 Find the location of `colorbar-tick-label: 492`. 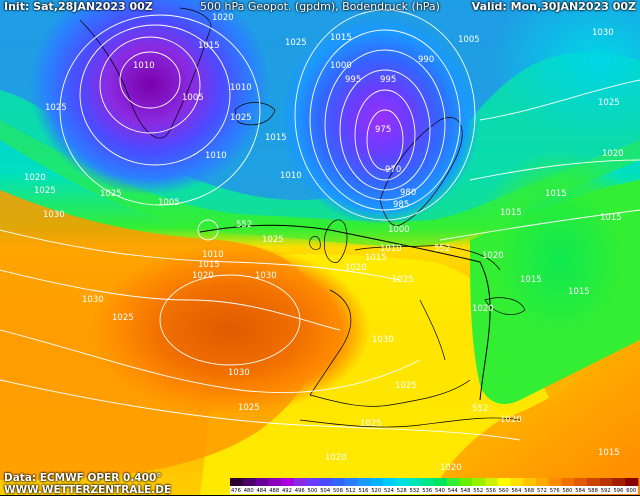

colorbar-tick-label: 492 is located at coordinates (287, 491).